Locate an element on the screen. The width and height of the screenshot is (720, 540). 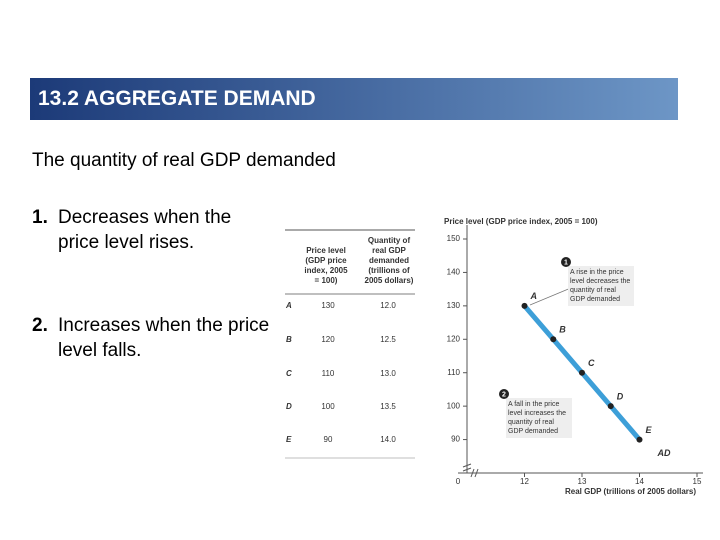
item-number: 2. is located at coordinates (40, 325).